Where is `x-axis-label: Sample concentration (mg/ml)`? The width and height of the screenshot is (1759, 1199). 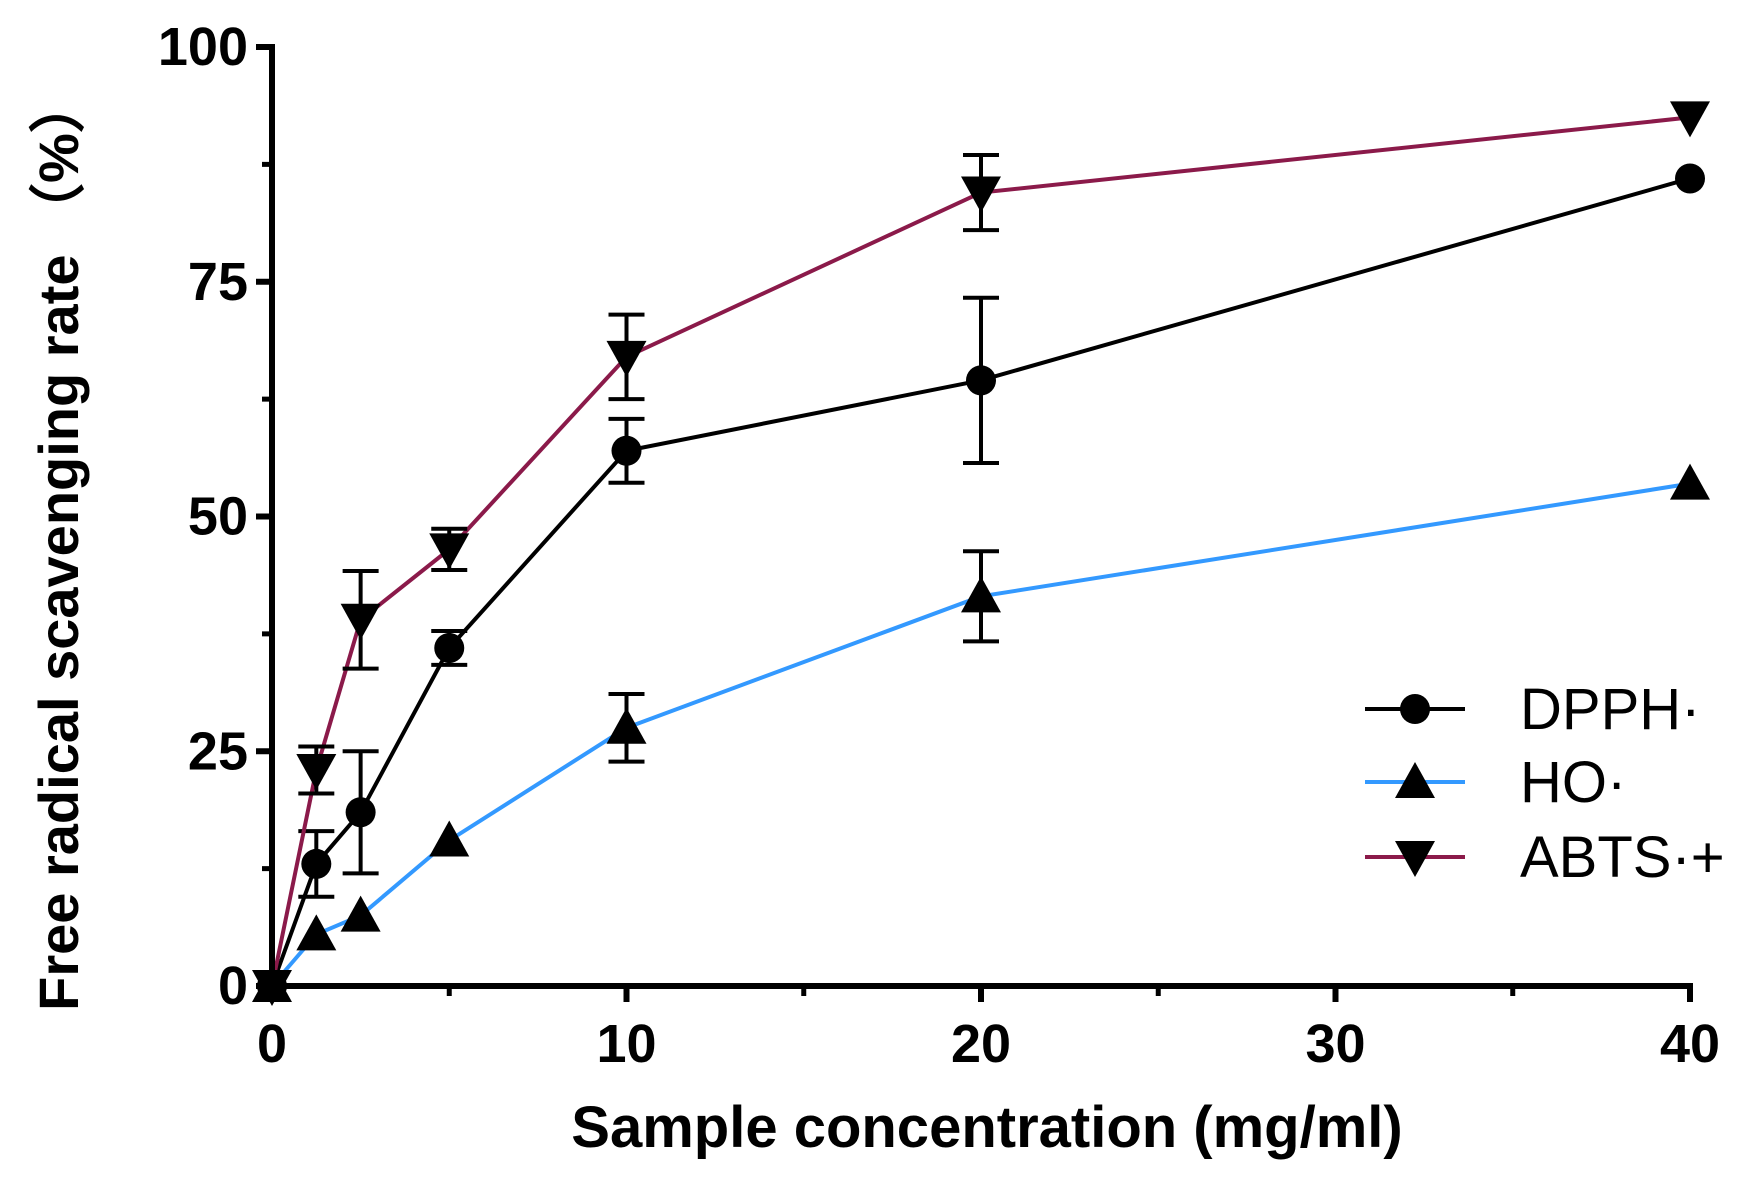
x-axis-label: Sample concentration (mg/ml) is located at coordinates (986, 1127).